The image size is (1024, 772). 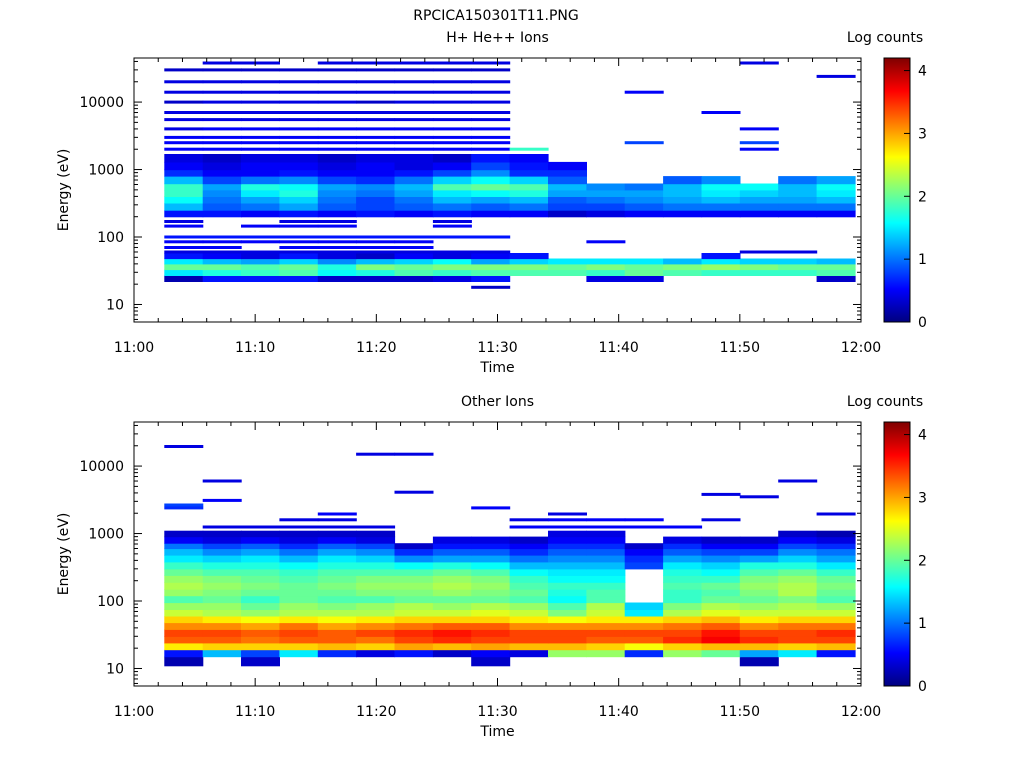 I want to click on x-tick-label: 11:20, so click(x=376, y=712).